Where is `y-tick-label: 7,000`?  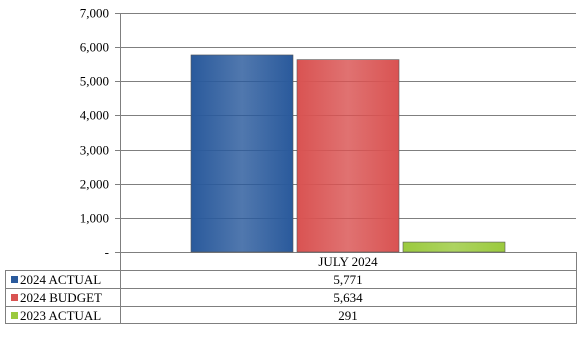 y-tick-label: 7,000 is located at coordinates (94, 13).